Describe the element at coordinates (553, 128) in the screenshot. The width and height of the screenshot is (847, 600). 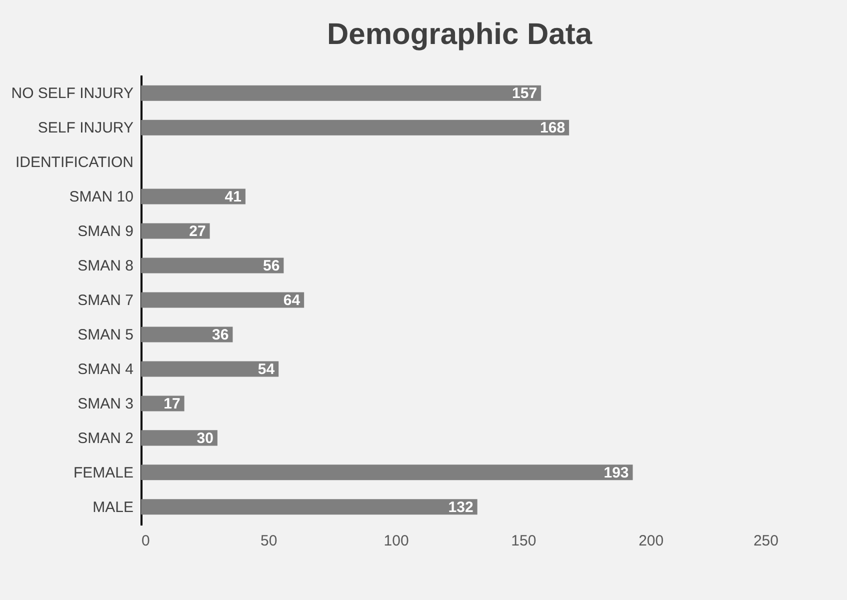
I see `data-label: 168` at that location.